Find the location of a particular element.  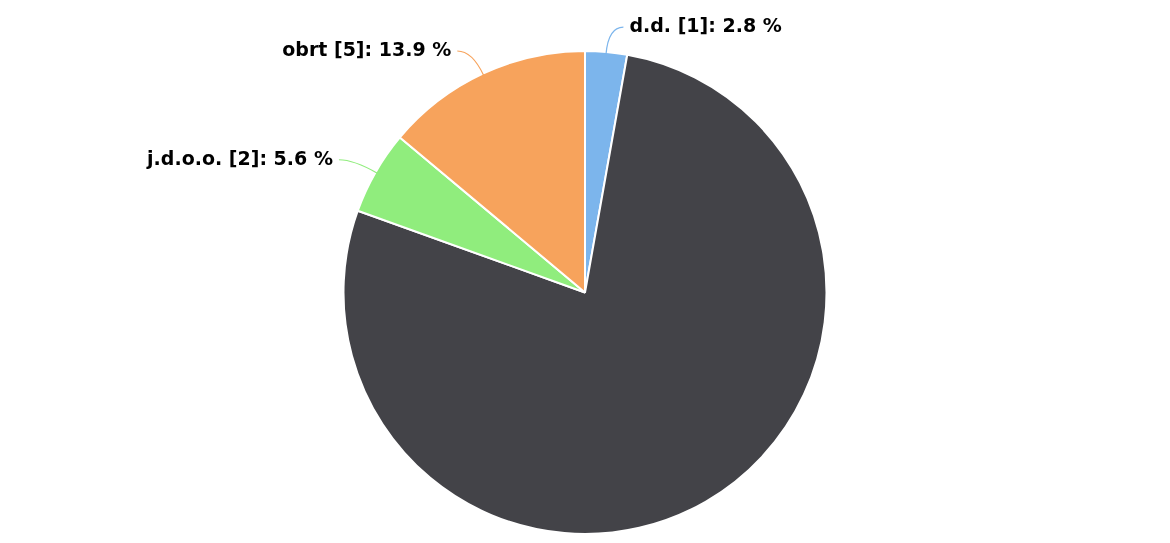

slice-label: d.d. [1]: 2.8 % is located at coordinates (705, 24).